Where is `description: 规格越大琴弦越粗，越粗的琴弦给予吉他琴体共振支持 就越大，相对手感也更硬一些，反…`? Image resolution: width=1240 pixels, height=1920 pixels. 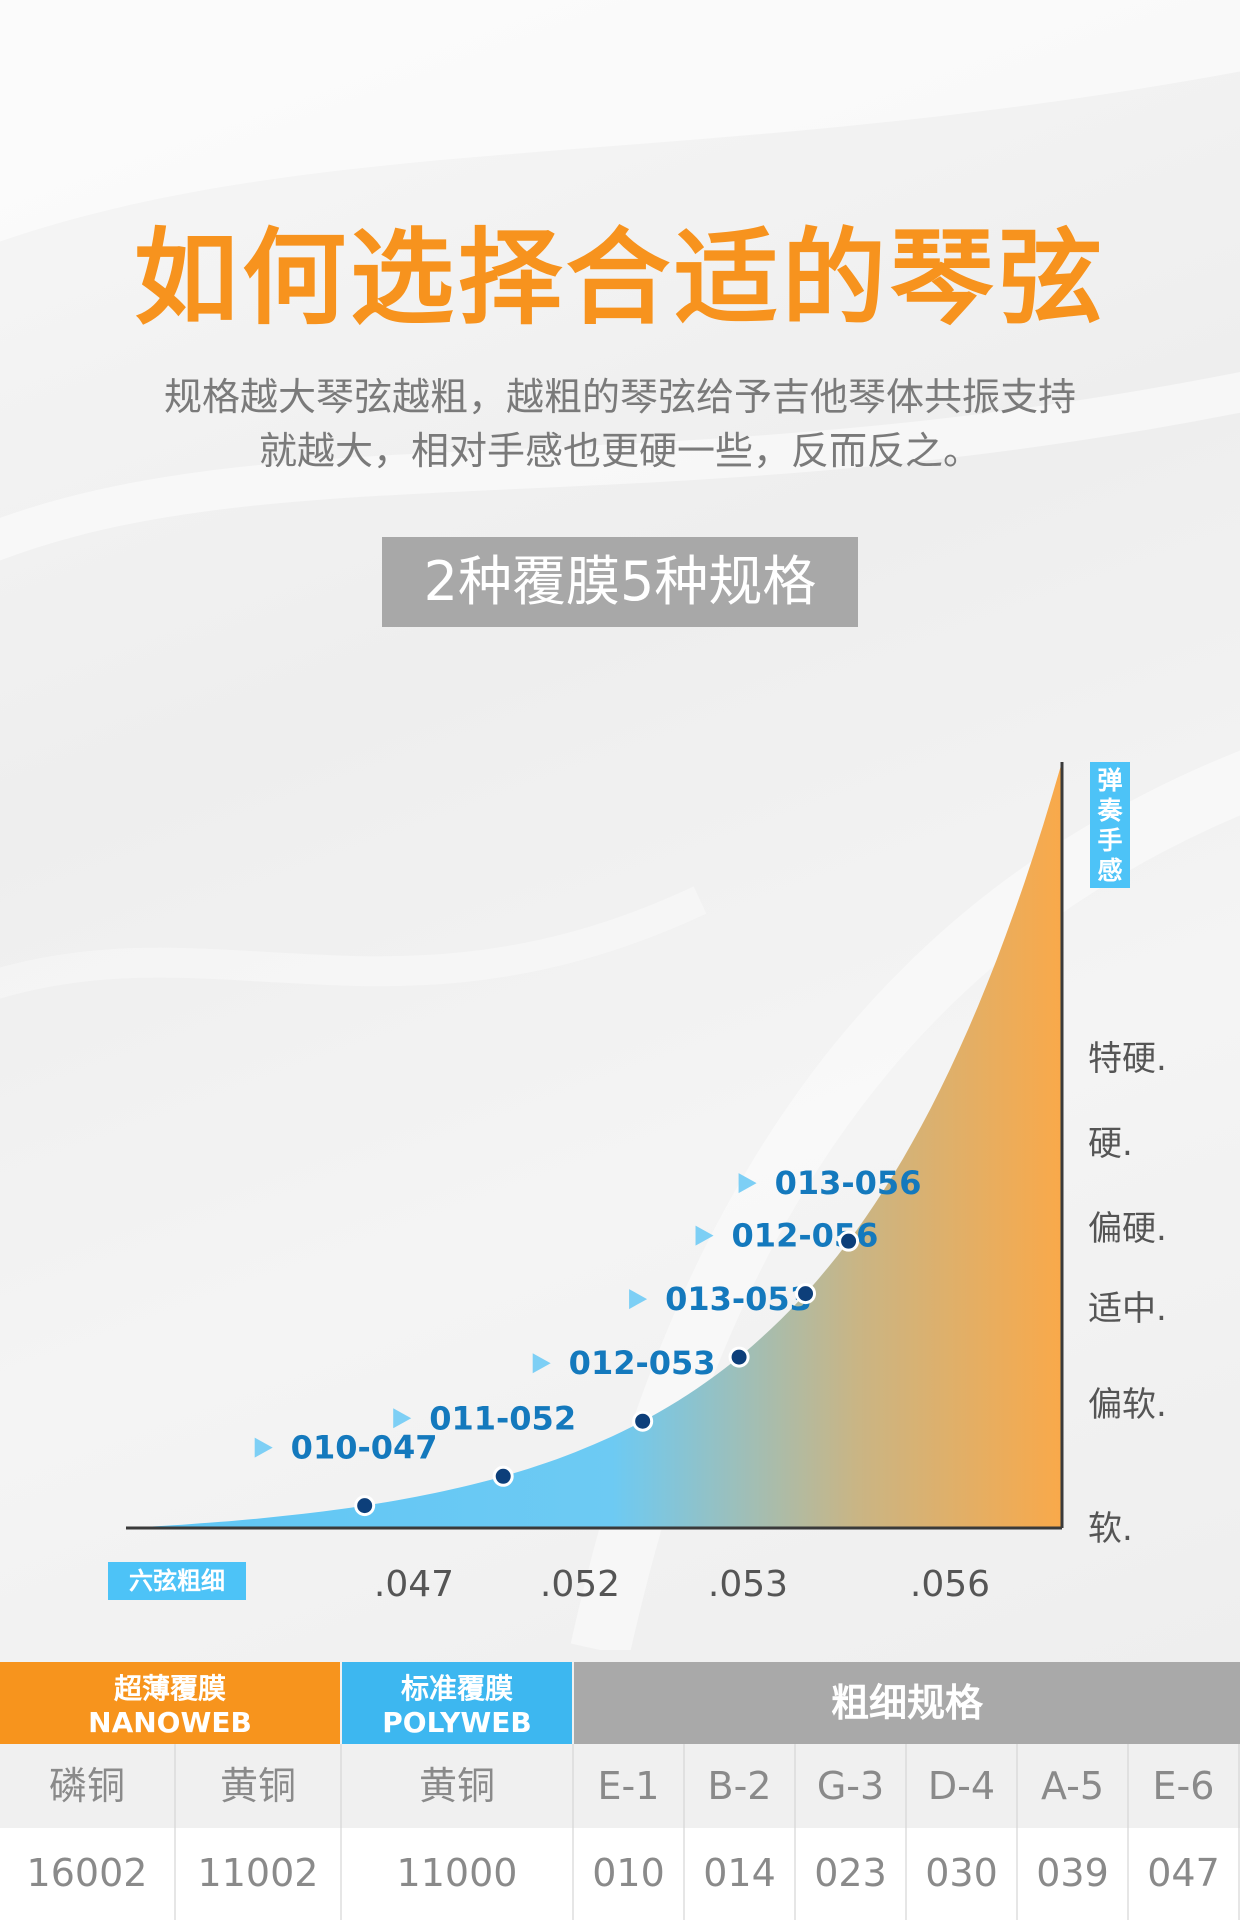
description: 规格越大琴弦越粗，越粗的琴弦给予吉他琴体共振支持 就越大，相对手感也更硬一些，反… is located at coordinates (620, 424).